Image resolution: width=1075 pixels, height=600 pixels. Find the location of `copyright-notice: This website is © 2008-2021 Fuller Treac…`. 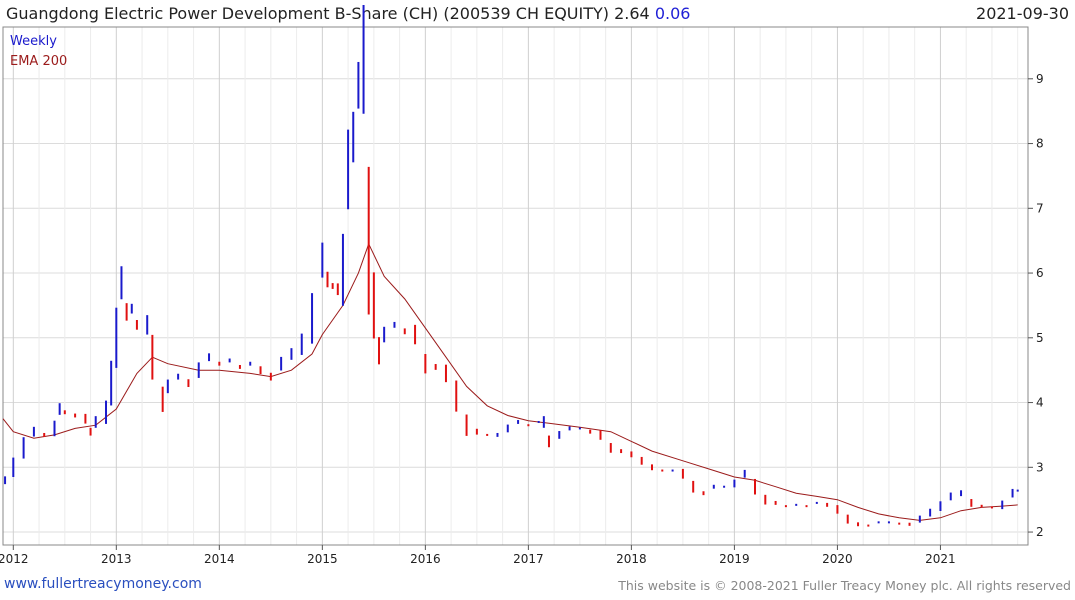

copyright-notice: This website is © 2008-2021 Fuller Treac… is located at coordinates (844, 585).